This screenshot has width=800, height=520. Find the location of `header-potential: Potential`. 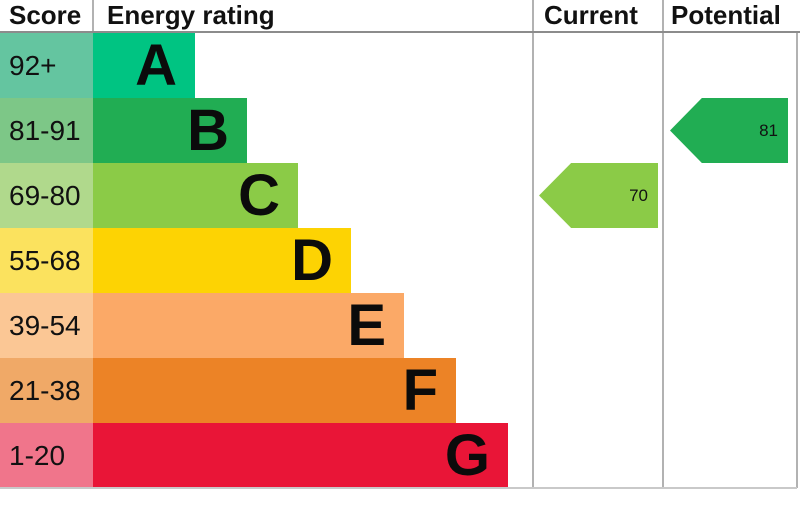

header-potential: Potential is located at coordinates (726, 15).